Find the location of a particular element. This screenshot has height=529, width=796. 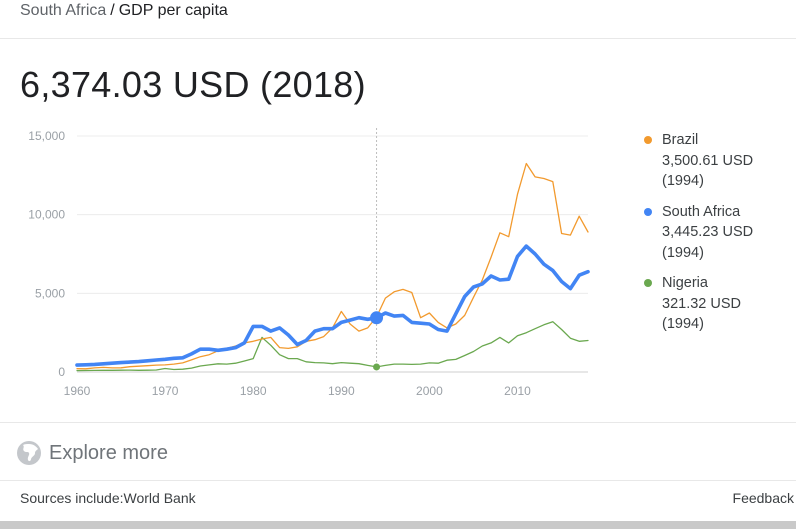

y-tick-label: 10,000 is located at coordinates (46, 215).